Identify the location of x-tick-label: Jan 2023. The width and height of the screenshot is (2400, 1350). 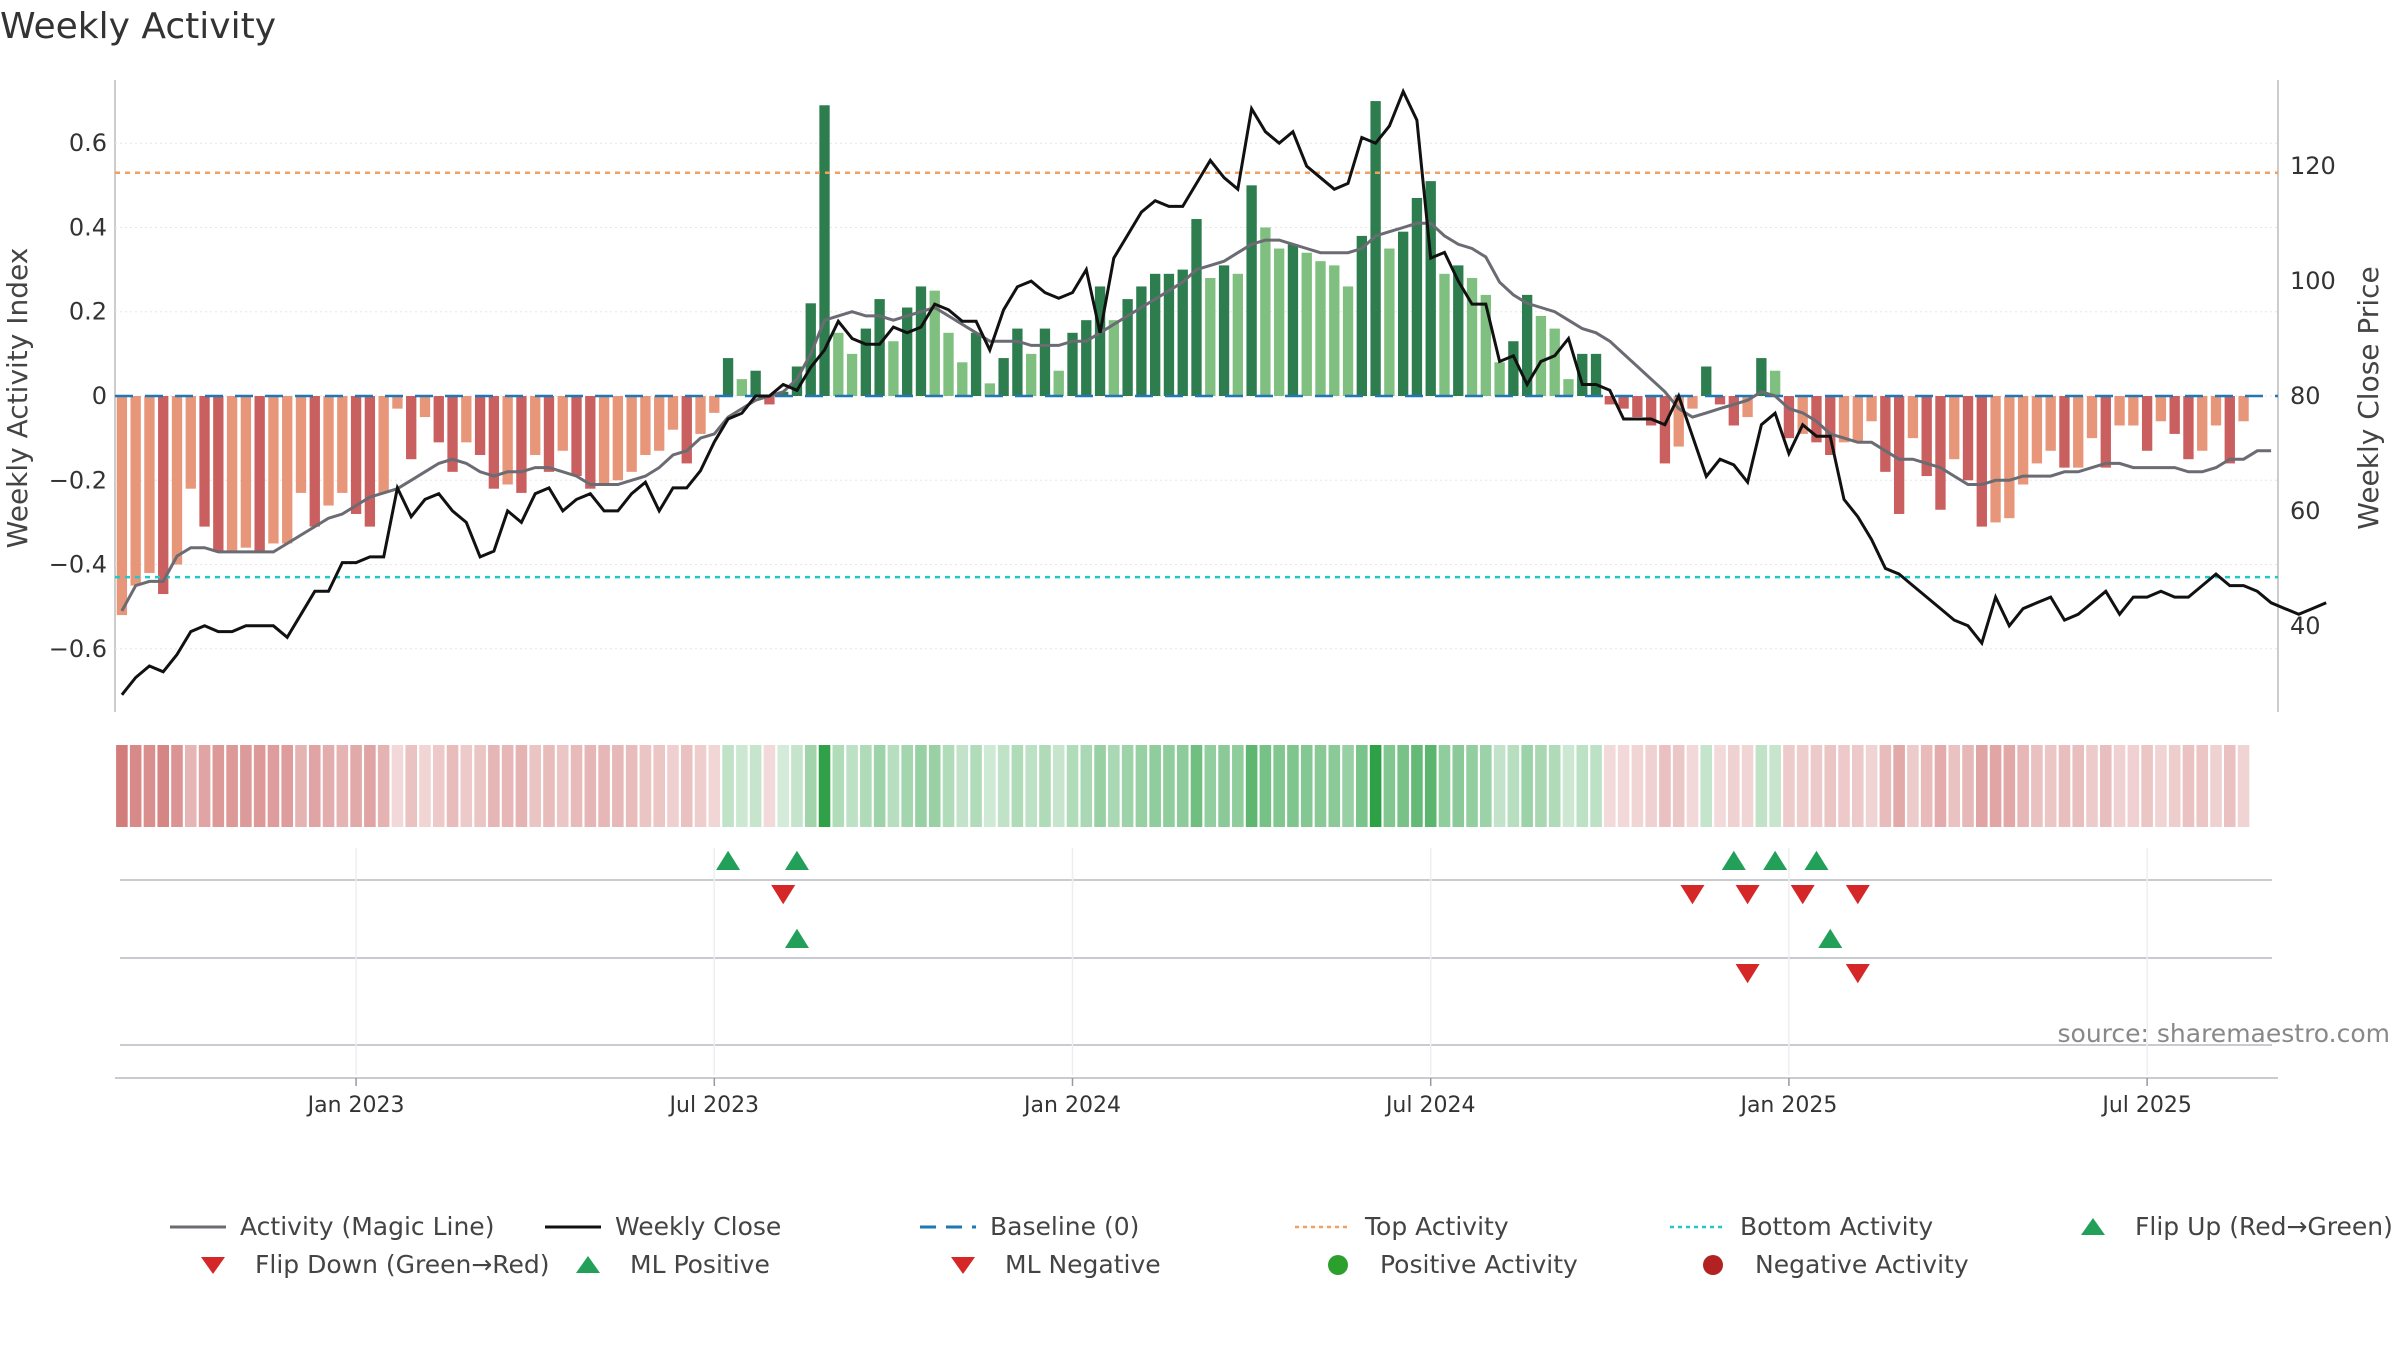
(355, 1105).